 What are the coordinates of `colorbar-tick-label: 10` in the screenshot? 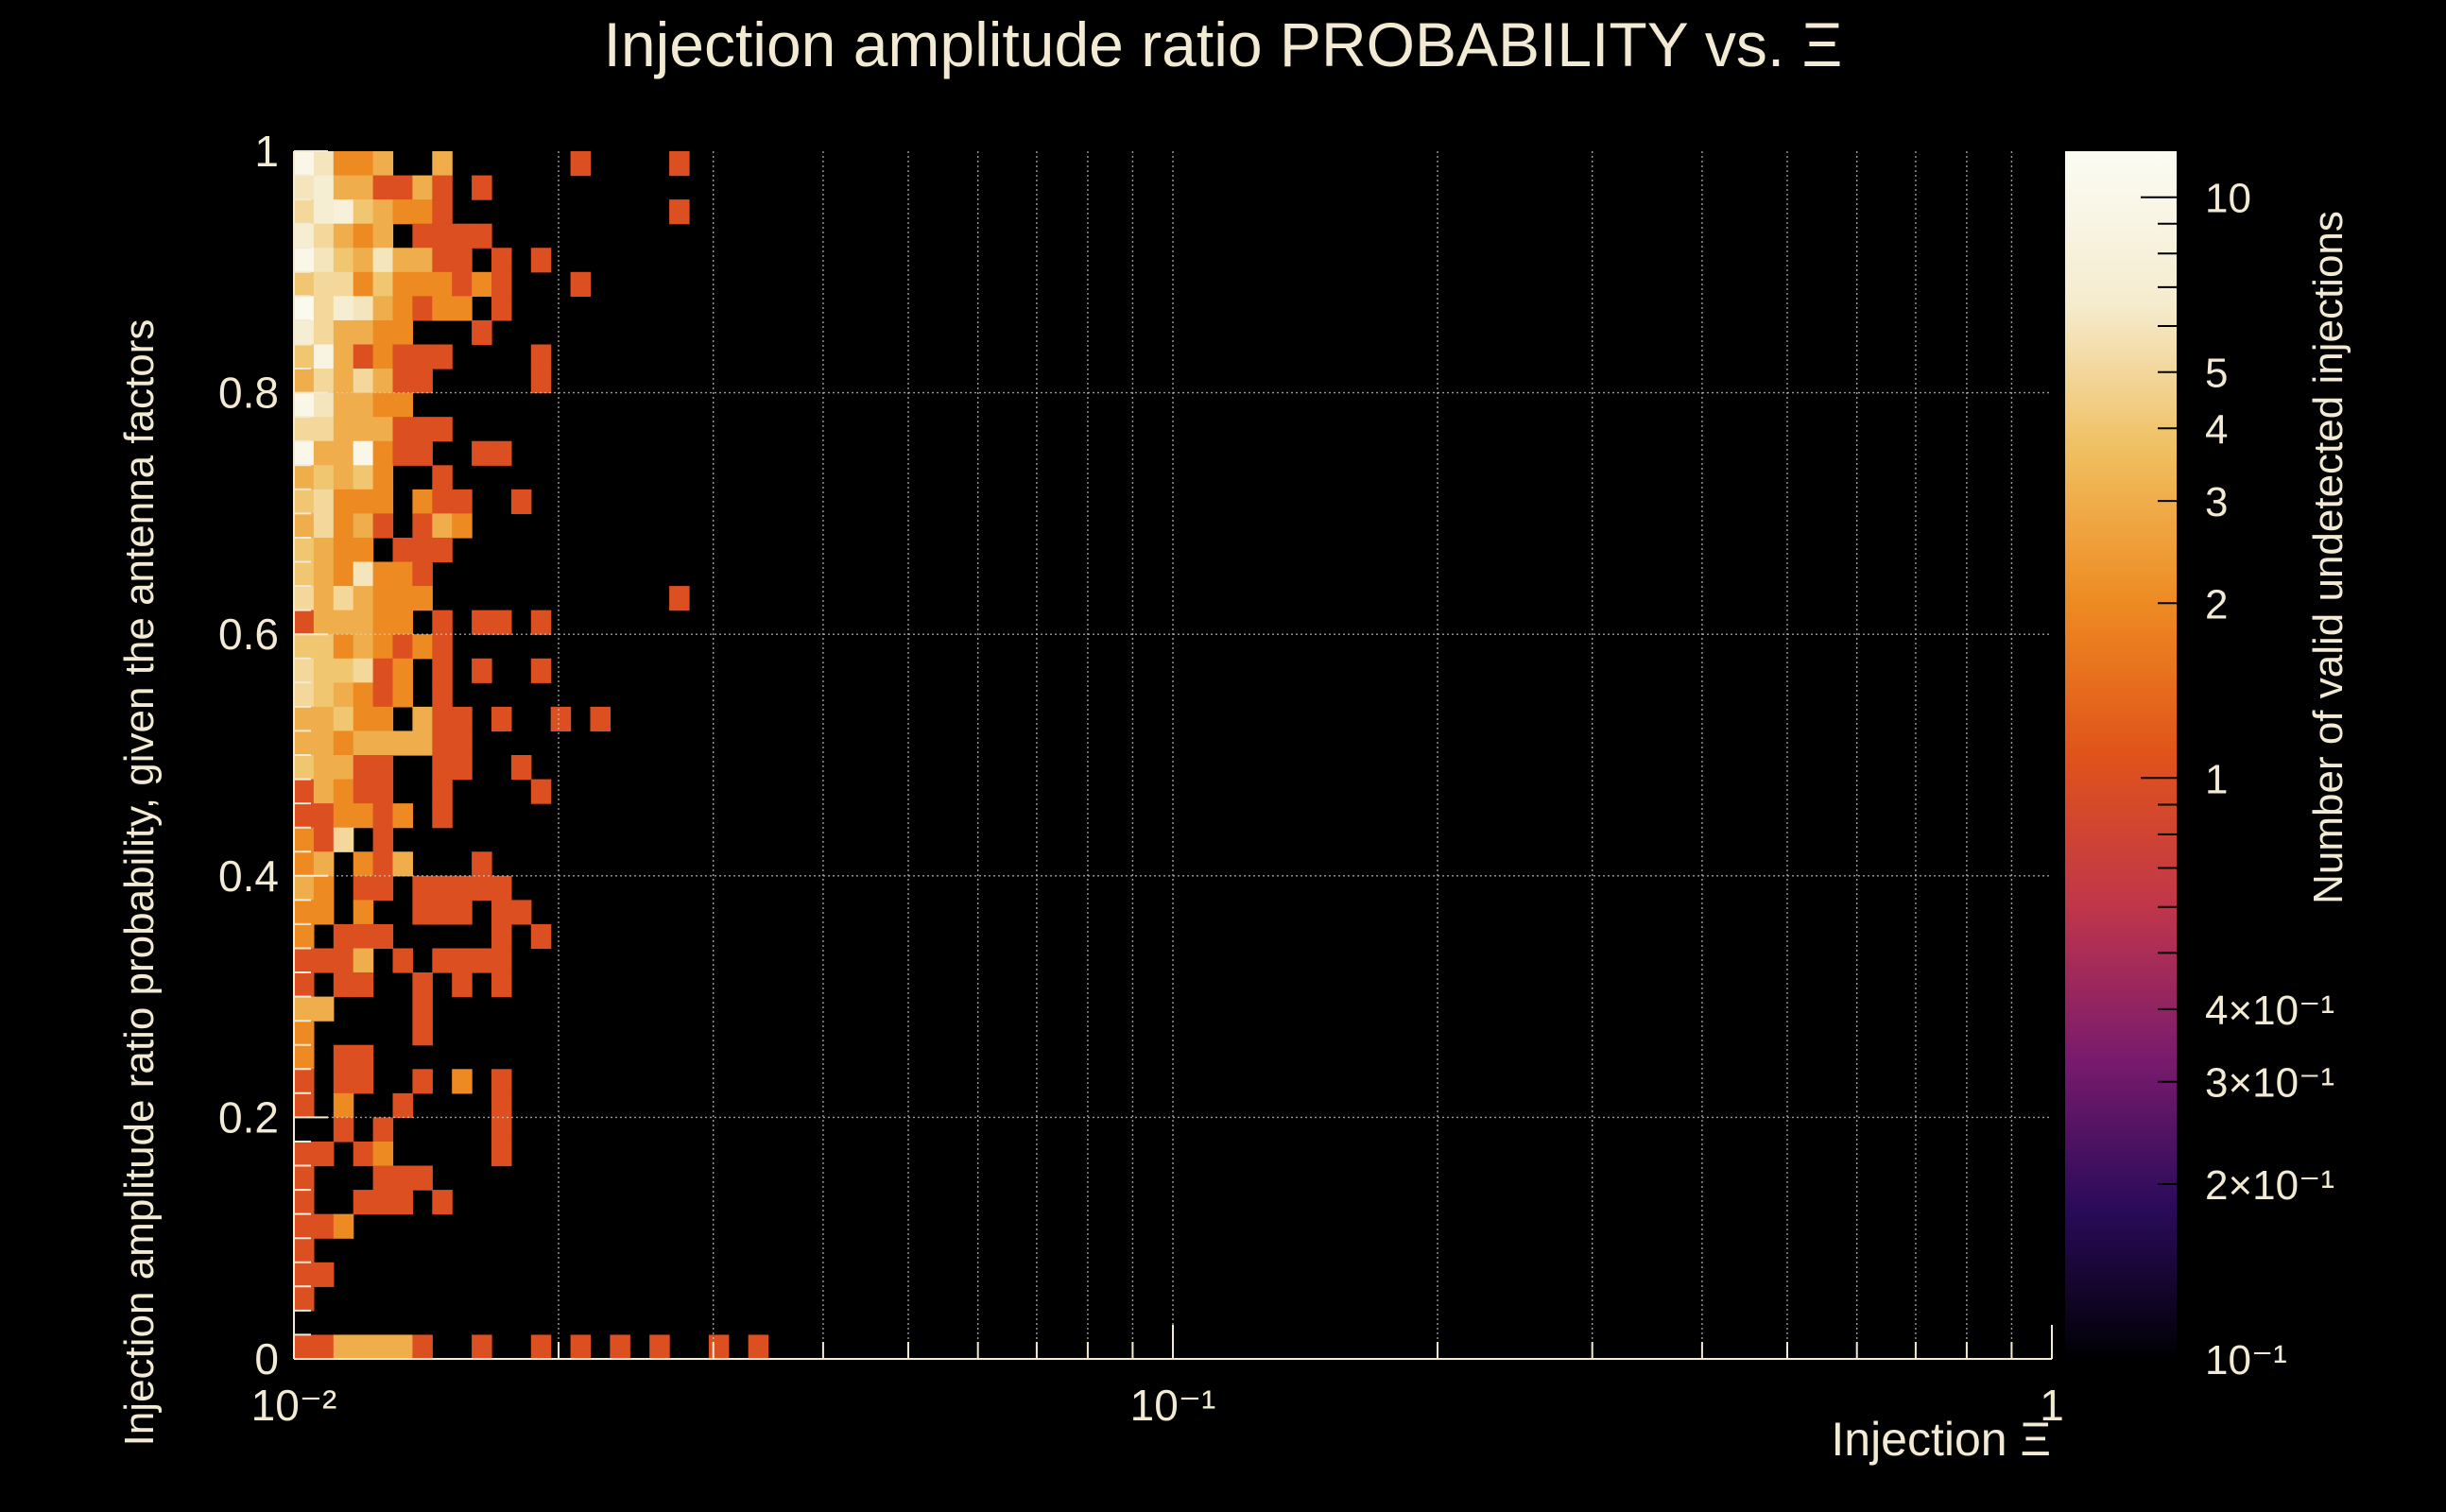 It's located at (2228, 199).